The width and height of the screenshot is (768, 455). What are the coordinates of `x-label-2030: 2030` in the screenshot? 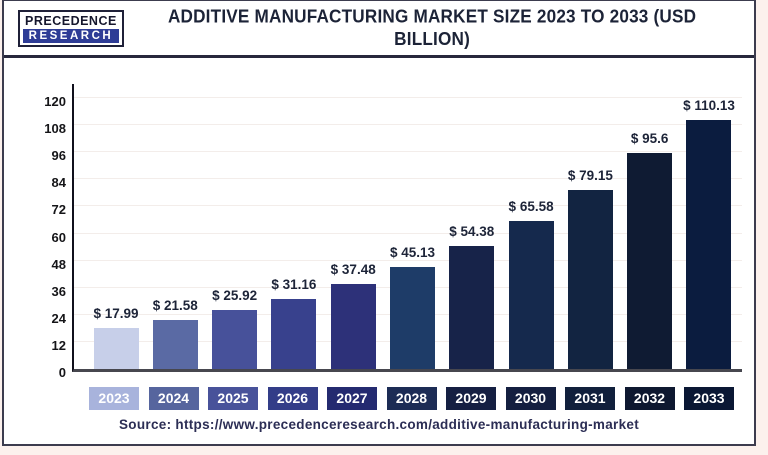 It's located at (530, 398).